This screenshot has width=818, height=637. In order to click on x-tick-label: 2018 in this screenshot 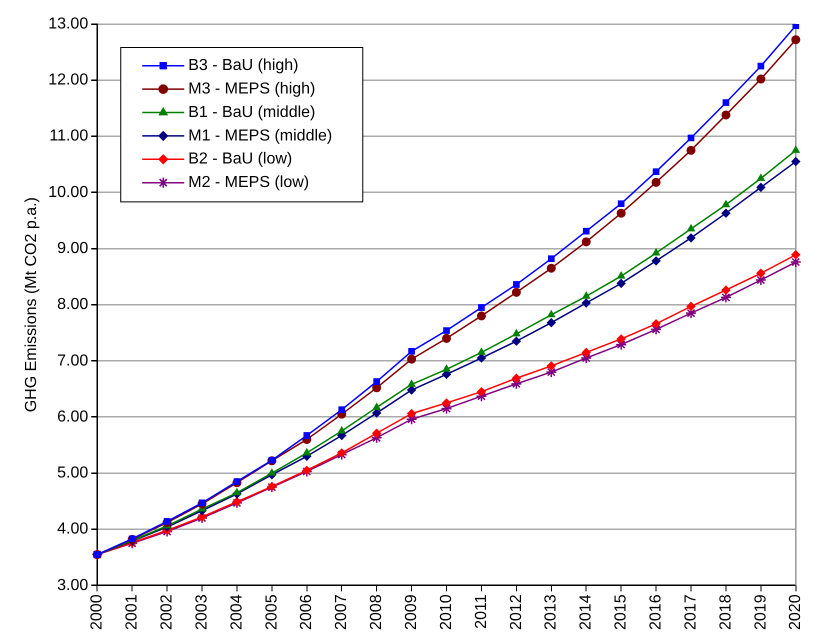, I will do `click(725, 612)`.